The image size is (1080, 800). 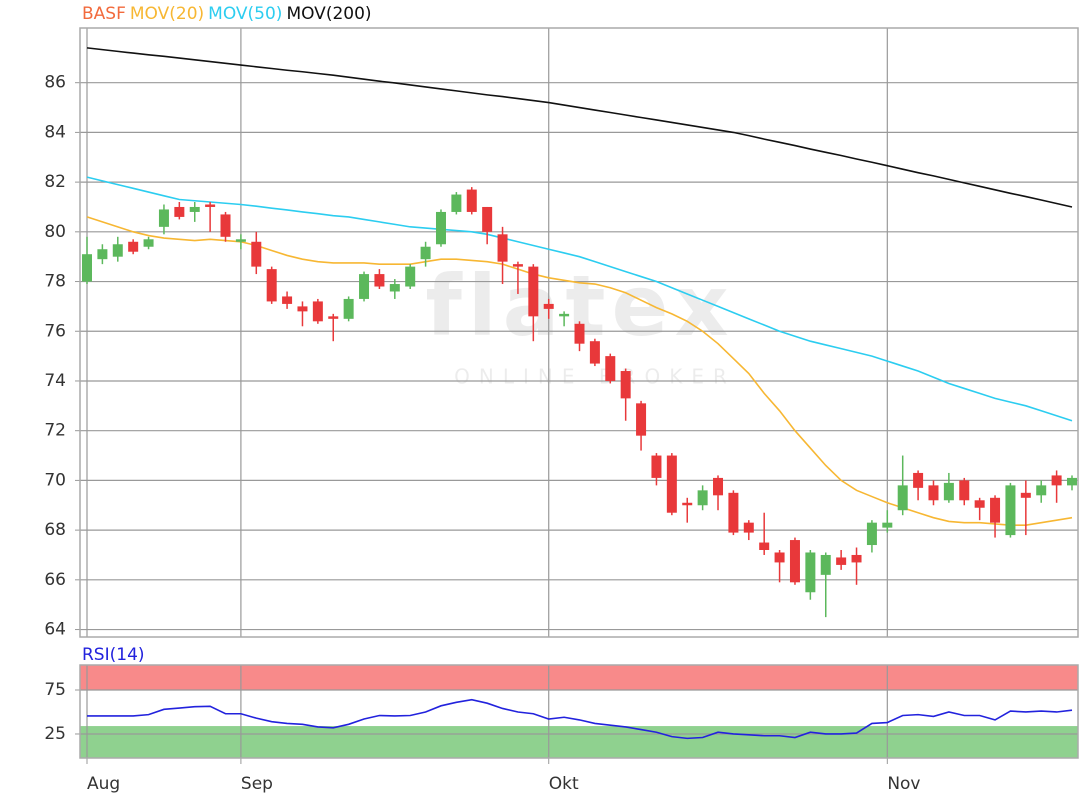 What do you see at coordinates (55, 83) in the screenshot?
I see `y-tick-label: 86` at bounding box center [55, 83].